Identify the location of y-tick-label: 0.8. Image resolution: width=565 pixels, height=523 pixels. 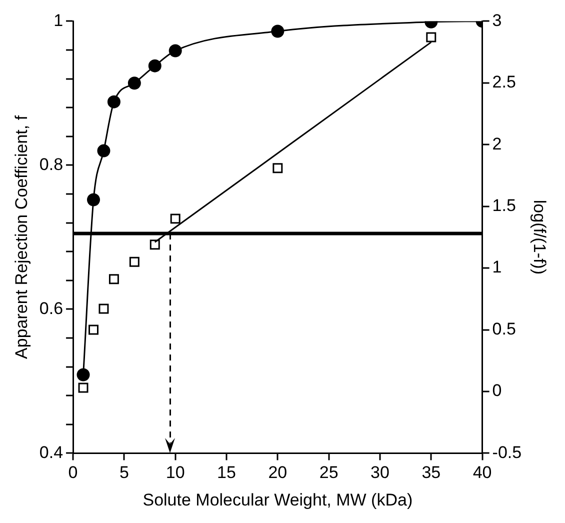
(51, 164).